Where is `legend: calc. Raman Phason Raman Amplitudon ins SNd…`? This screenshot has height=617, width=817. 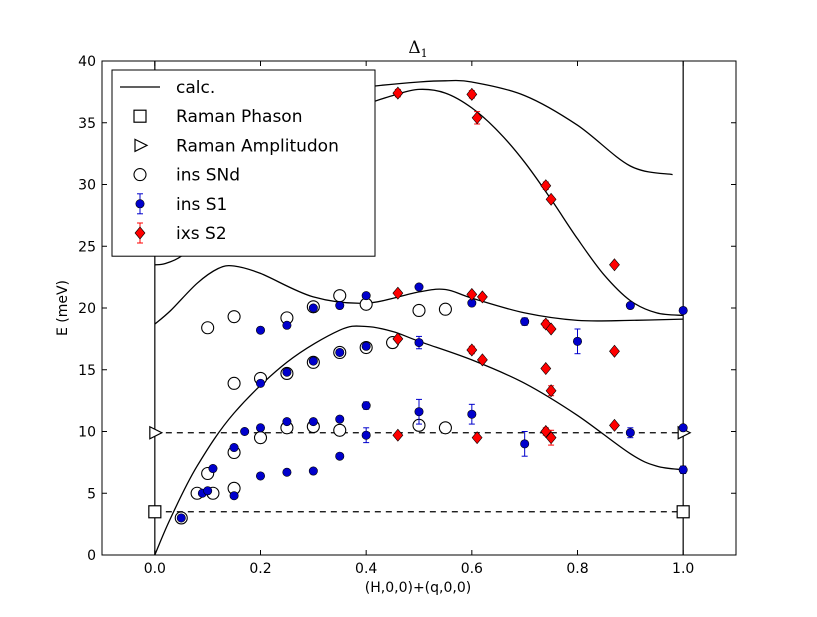 legend: calc. Raman Phason Raman Amplitudon ins SNd… is located at coordinates (243, 163).